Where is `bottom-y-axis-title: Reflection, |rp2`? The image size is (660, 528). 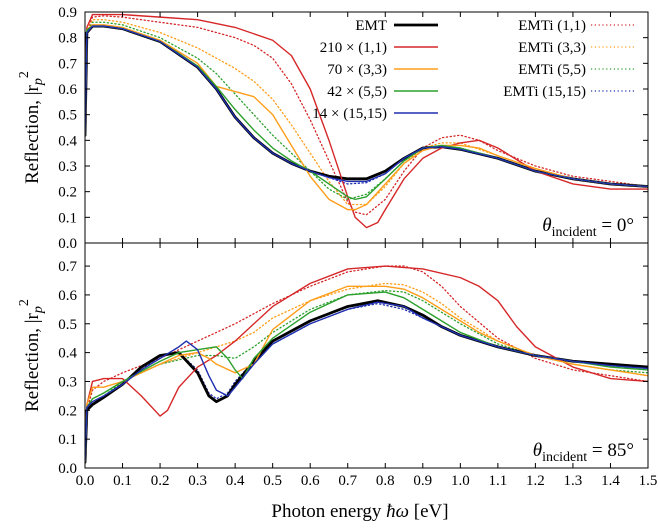 bottom-y-axis-title: Reflection, |rp2 is located at coordinates (31, 355).